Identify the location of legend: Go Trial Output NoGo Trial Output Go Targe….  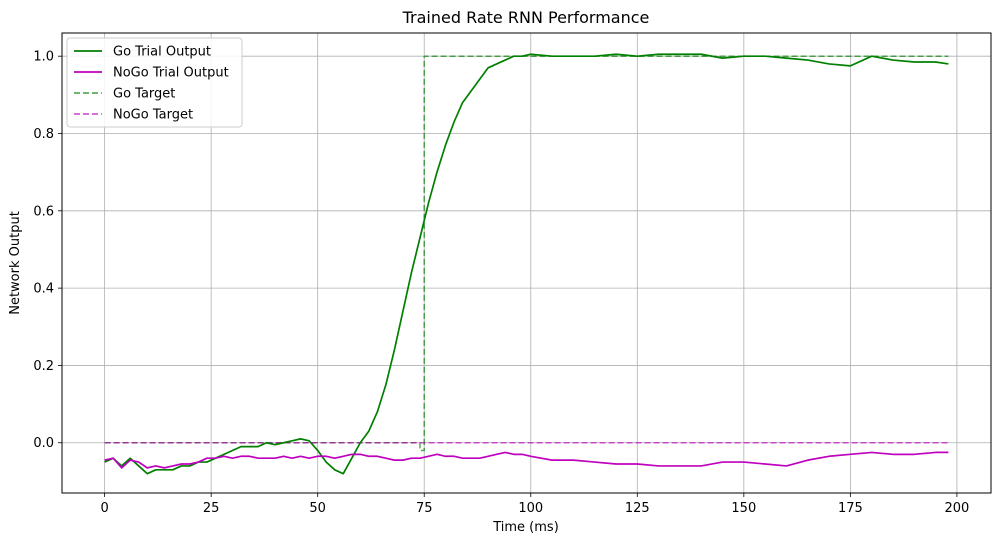
(154, 82).